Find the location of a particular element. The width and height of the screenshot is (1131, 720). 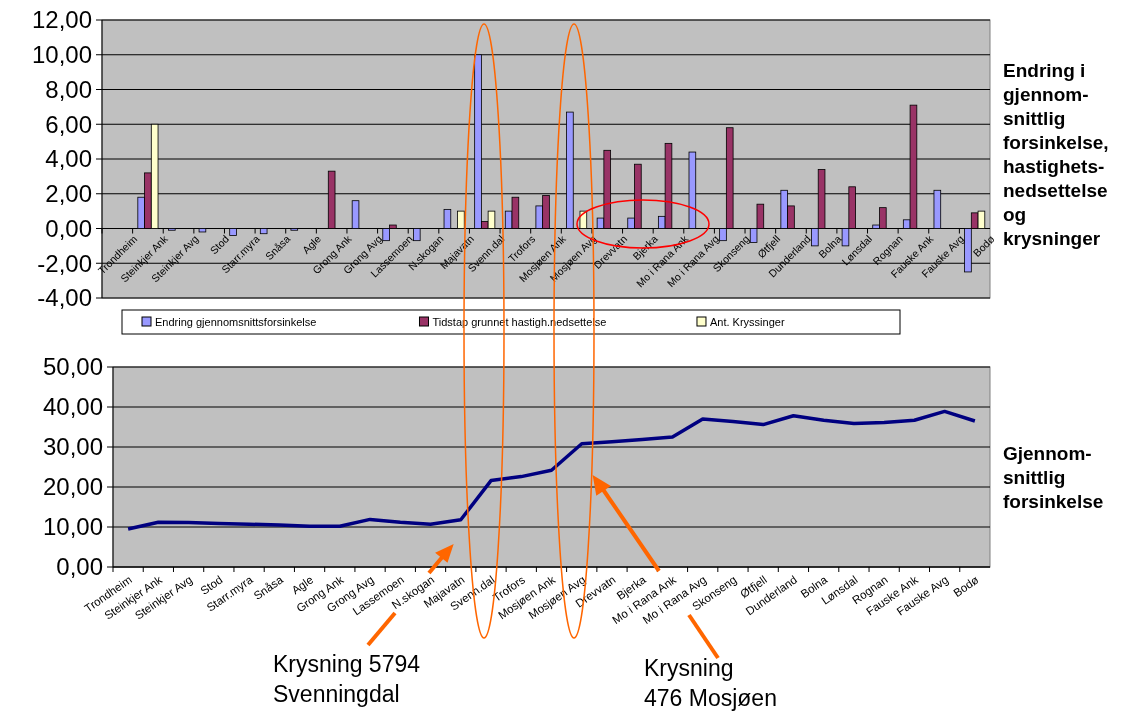

y-tick-label: -2,00 is located at coordinates (64, 263).